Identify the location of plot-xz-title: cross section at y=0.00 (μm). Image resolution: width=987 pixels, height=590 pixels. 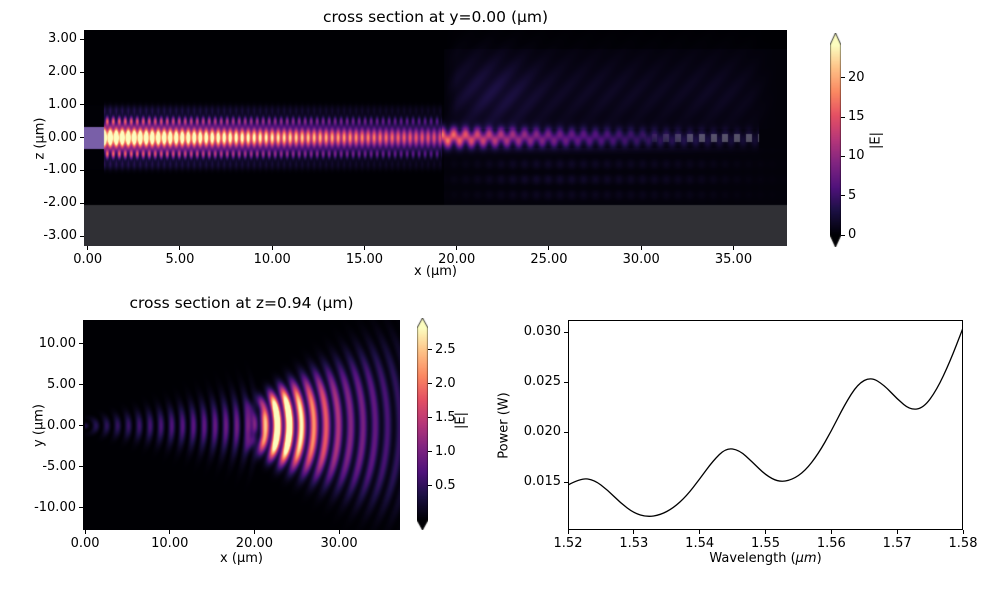
(435, 17).